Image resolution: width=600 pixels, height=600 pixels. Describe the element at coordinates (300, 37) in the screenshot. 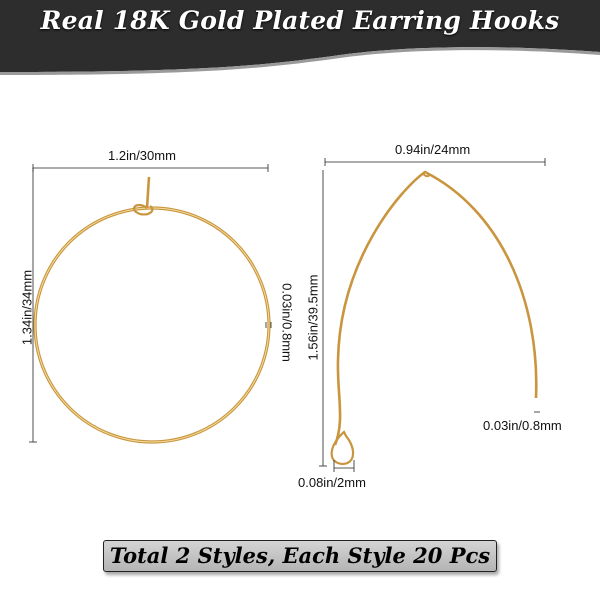

I see `header-background` at that location.